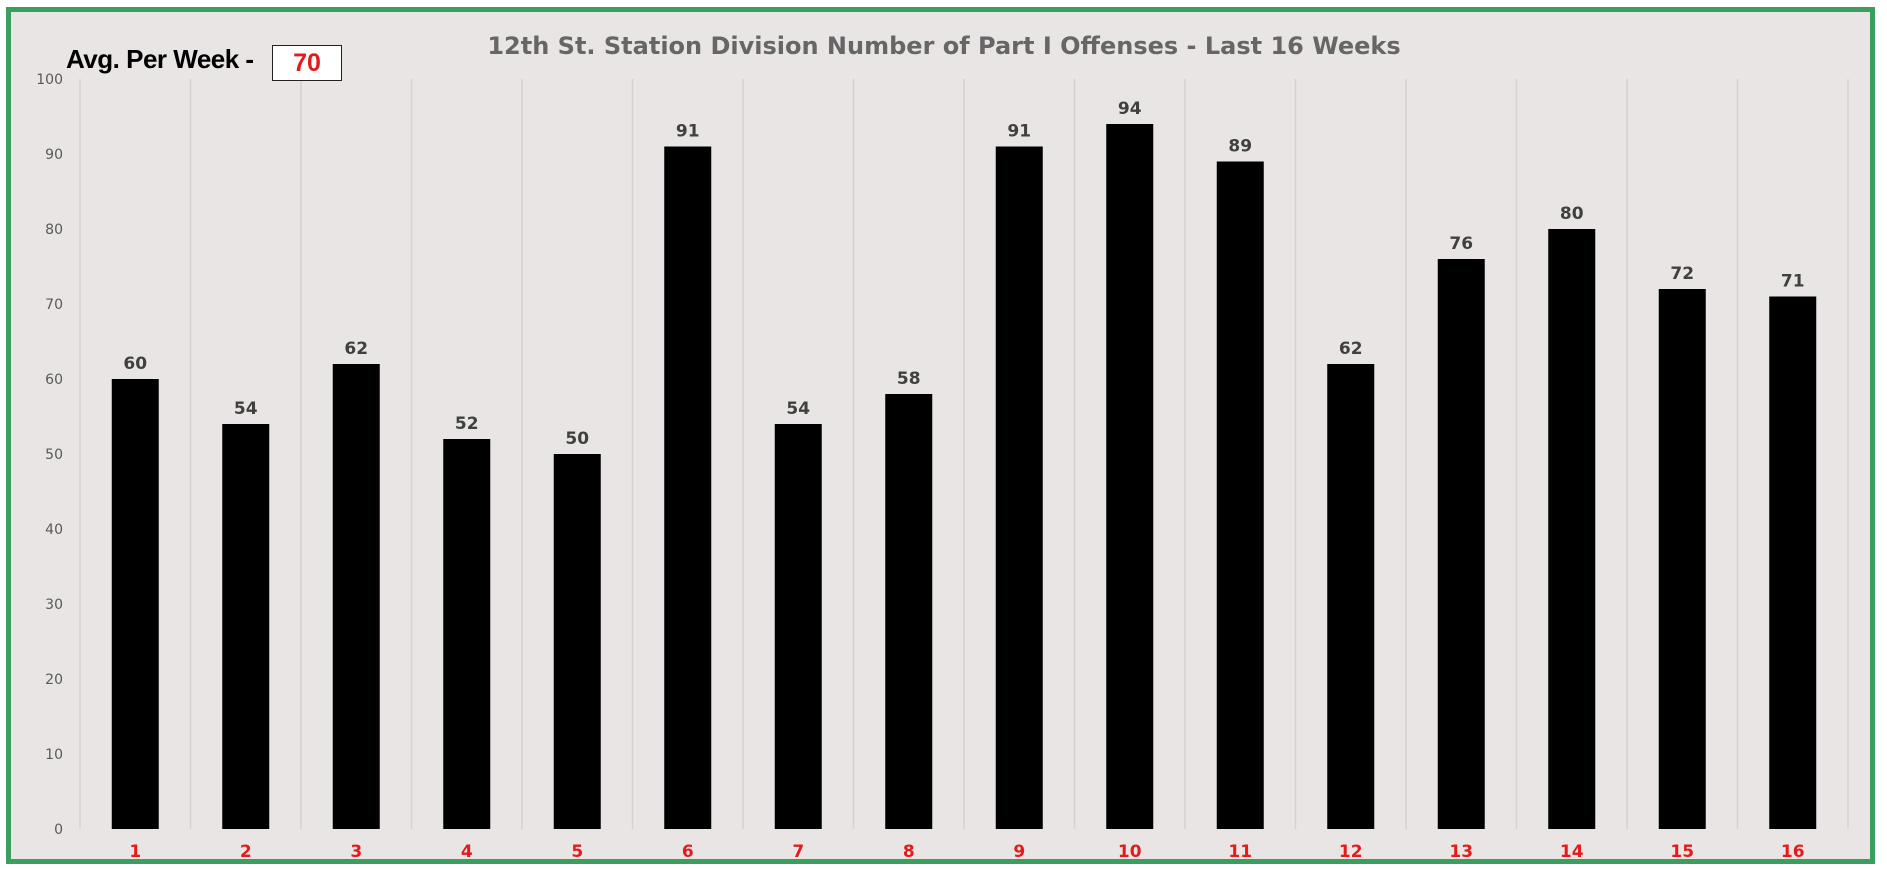  What do you see at coordinates (1793, 282) in the screenshot?
I see `data-label: 71` at bounding box center [1793, 282].